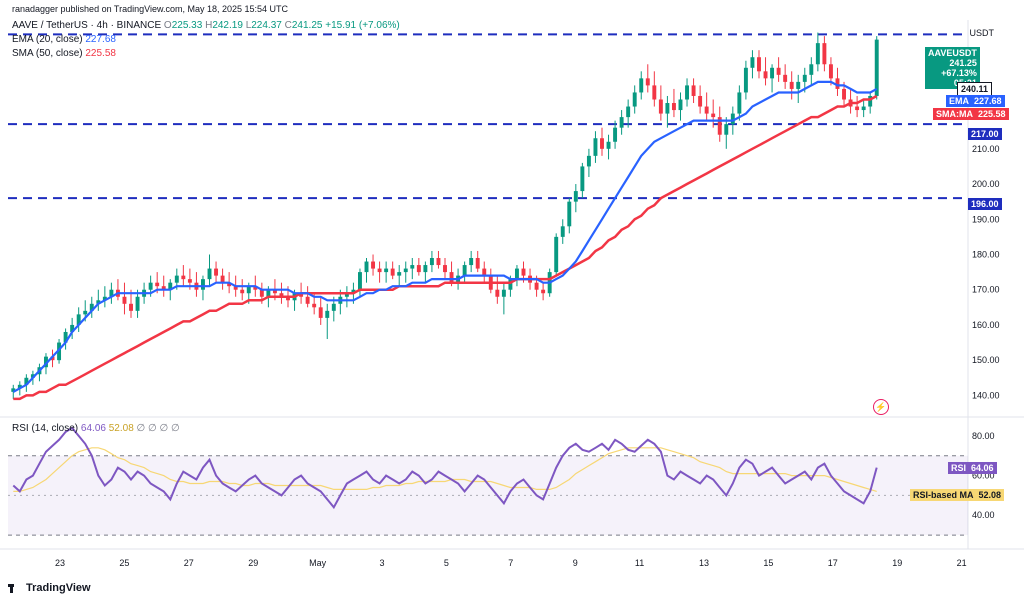 Image resolution: width=1024 pixels, height=600 pixels. What do you see at coordinates (986, 254) in the screenshot?
I see `price-tick-label: 180.00` at bounding box center [986, 254].